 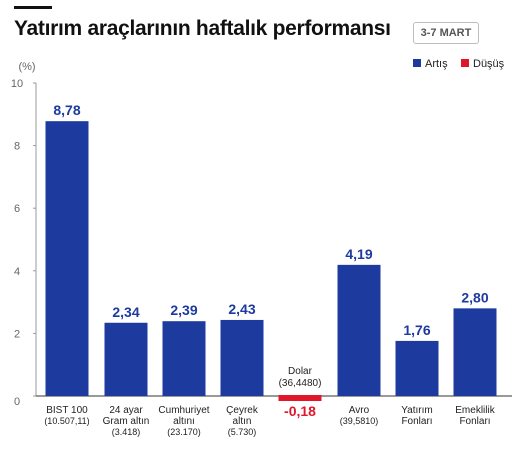 What do you see at coordinates (183, 410) in the screenshot?
I see `category-label: Cumhuriyet` at bounding box center [183, 410].